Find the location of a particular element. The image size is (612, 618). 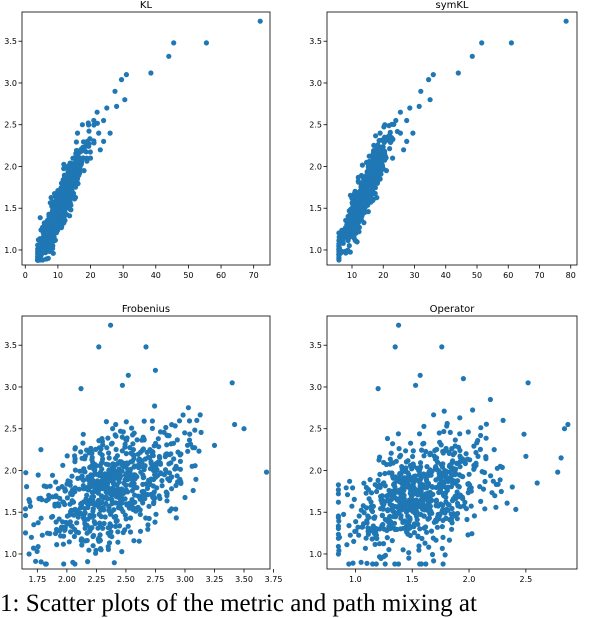

y-tick-label: 1.0 is located at coordinates (10, 250).